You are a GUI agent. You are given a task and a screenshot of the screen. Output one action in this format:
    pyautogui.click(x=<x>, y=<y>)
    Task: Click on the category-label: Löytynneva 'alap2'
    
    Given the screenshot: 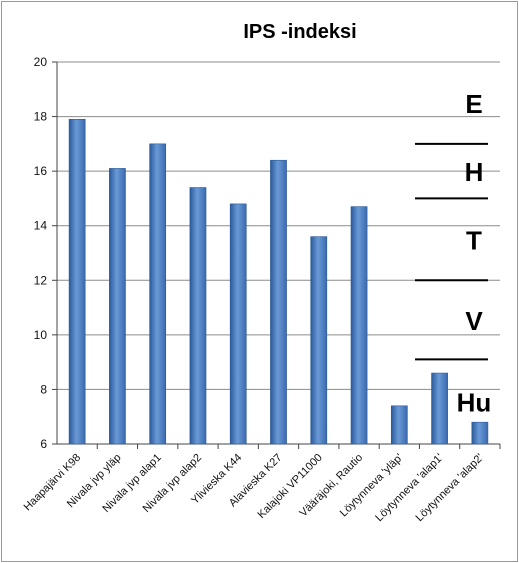 What is the action you would take?
    pyautogui.click(x=450, y=488)
    